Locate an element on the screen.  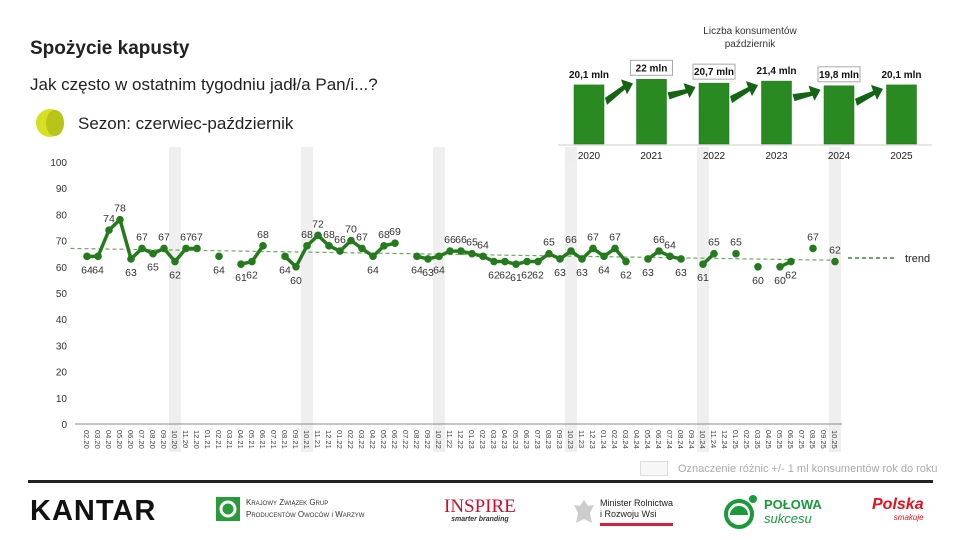
data-label: 69 is located at coordinates (395, 232).